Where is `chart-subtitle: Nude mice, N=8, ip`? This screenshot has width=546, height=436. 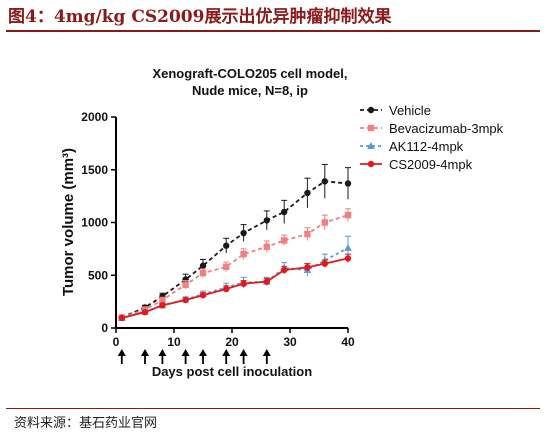 chart-subtitle: Nude mice, N=8, ip is located at coordinates (250, 90).